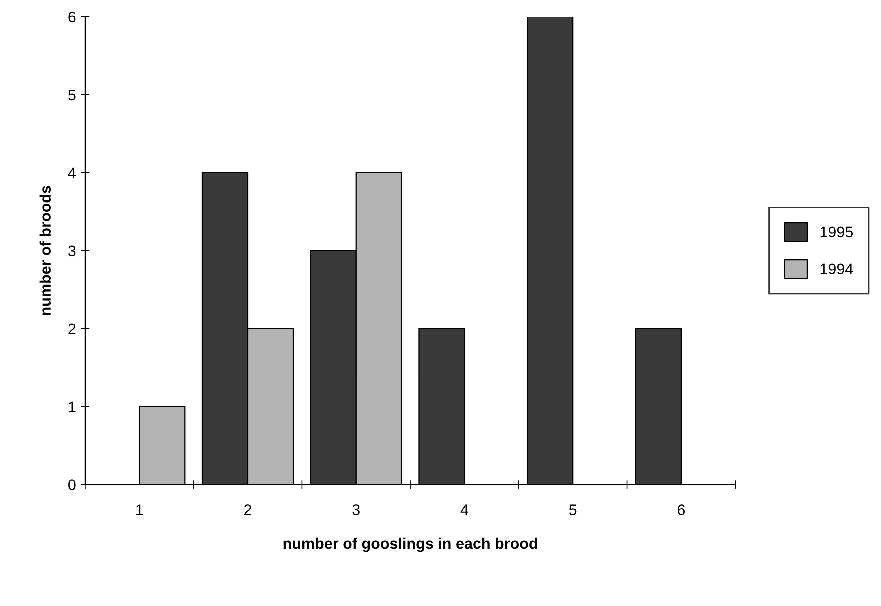  I want to click on x-tick-label: 1, so click(140, 510).